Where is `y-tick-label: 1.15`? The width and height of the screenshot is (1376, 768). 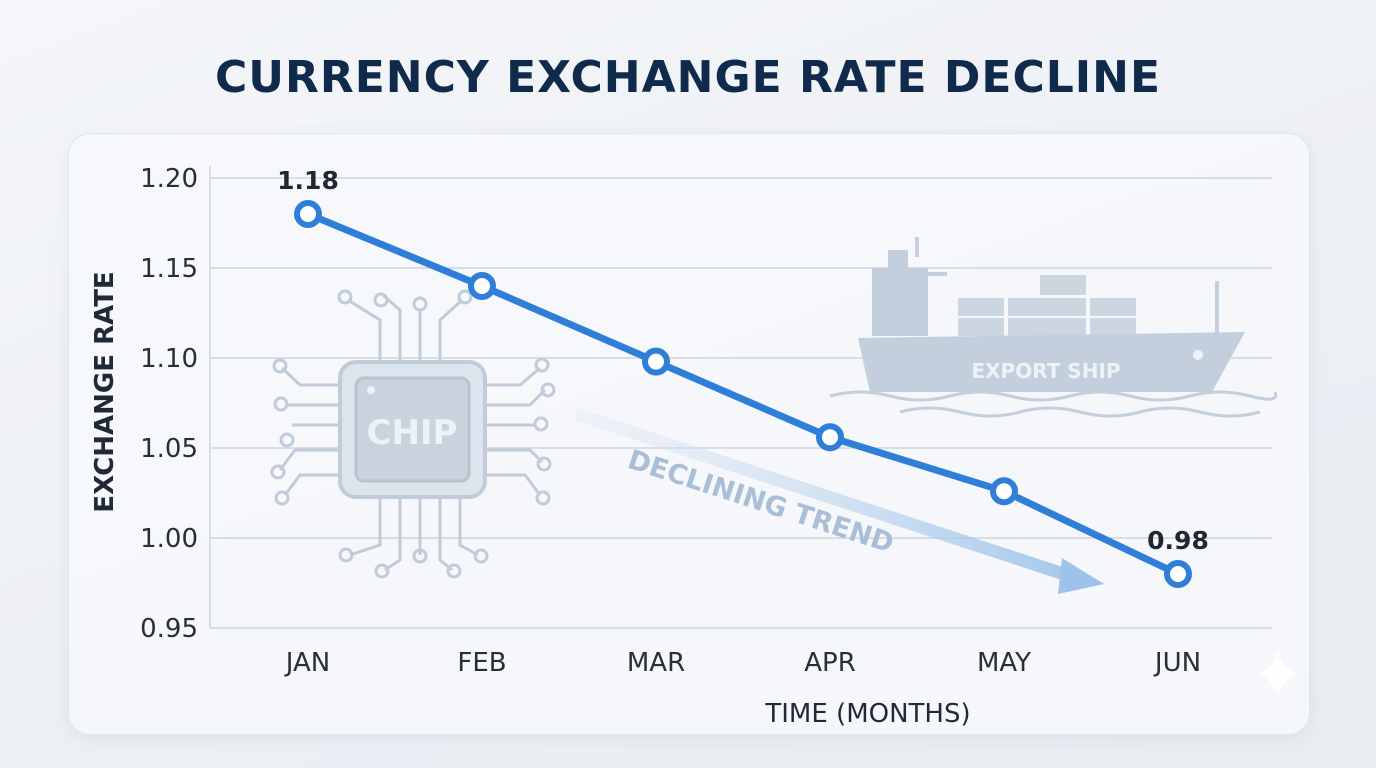 y-tick-label: 1.15 is located at coordinates (169, 269).